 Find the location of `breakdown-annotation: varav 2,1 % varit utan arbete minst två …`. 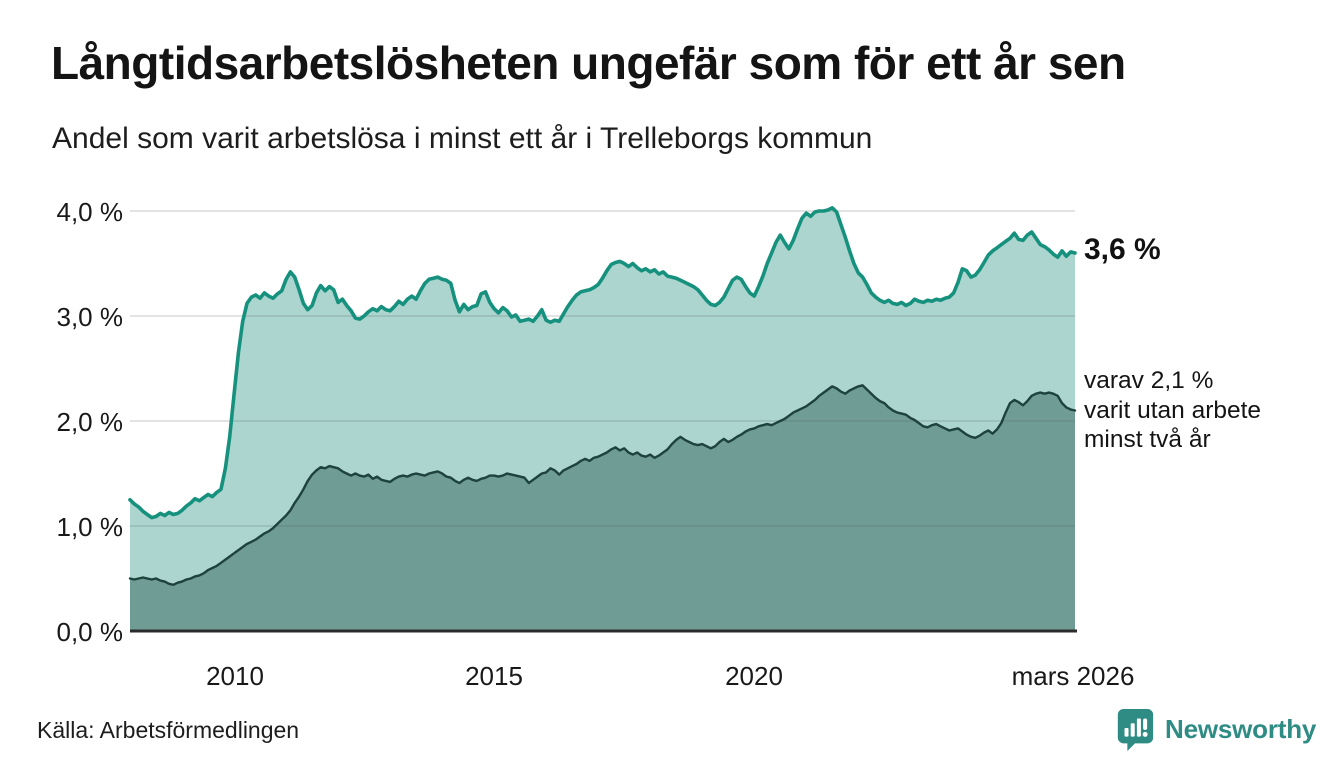

breakdown-annotation: varav 2,1 % varit utan arbete minst två … is located at coordinates (1172, 410).